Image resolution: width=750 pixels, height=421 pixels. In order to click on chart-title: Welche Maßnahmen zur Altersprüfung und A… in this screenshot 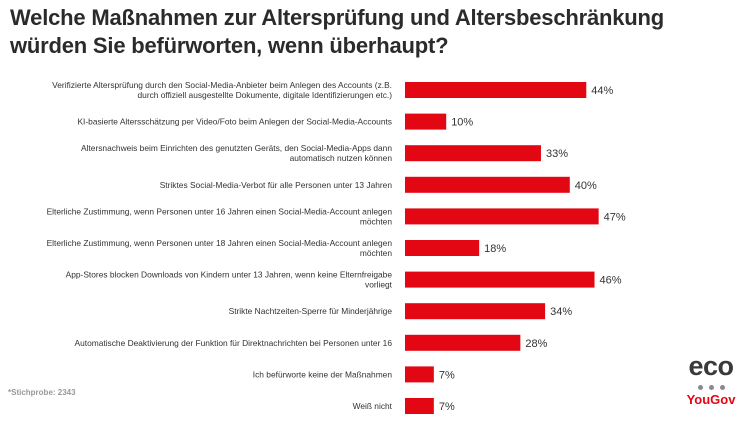, I will do `click(337, 31)`.